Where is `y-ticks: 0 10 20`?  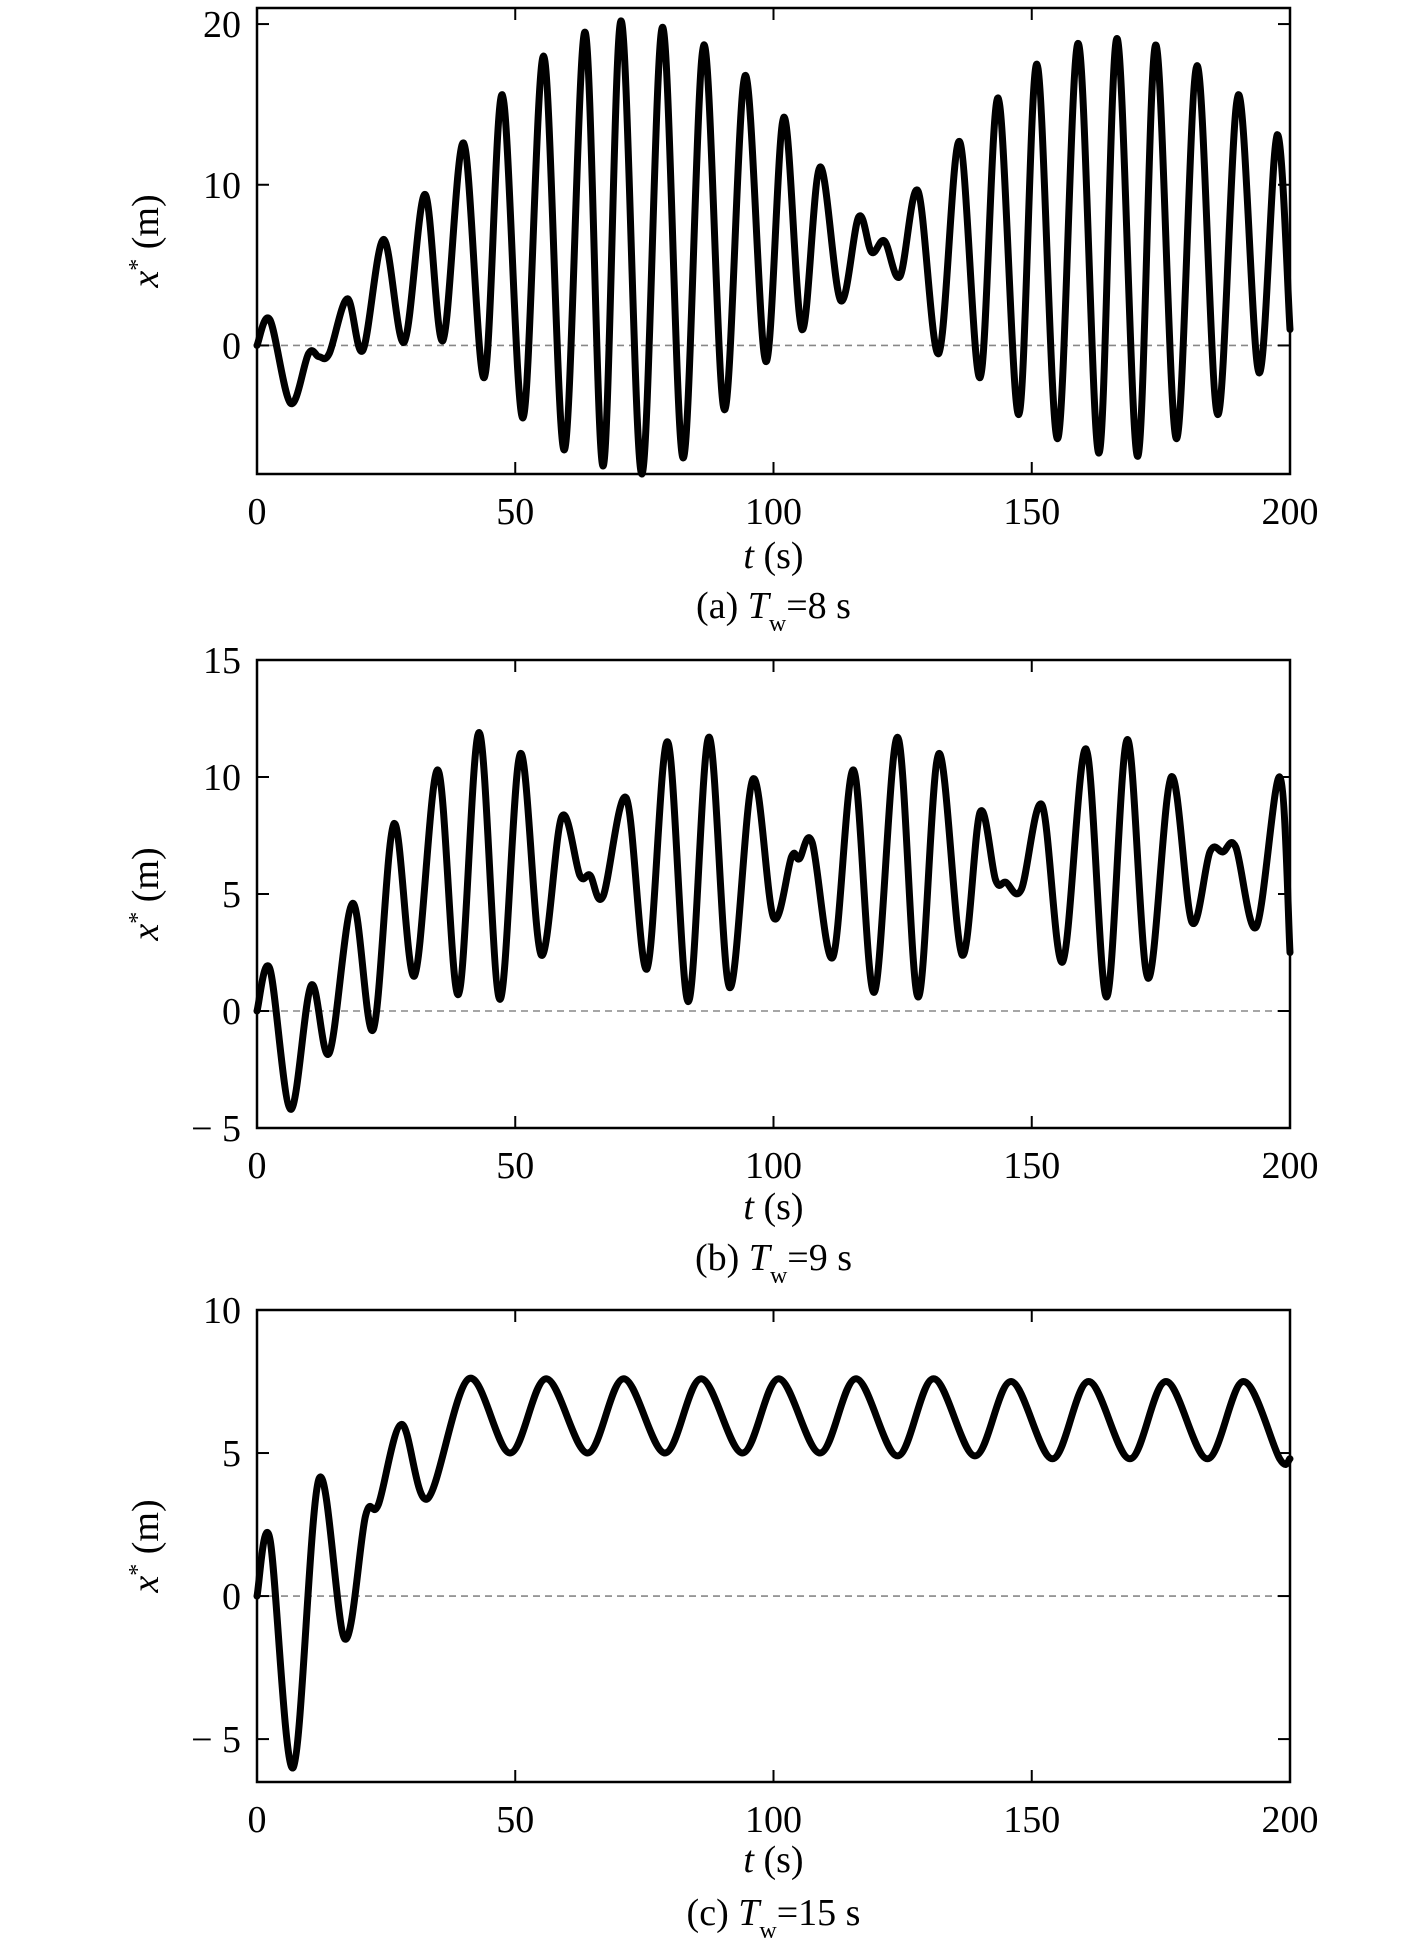
y-ticks: 0 10 20 is located at coordinates (746, 185).